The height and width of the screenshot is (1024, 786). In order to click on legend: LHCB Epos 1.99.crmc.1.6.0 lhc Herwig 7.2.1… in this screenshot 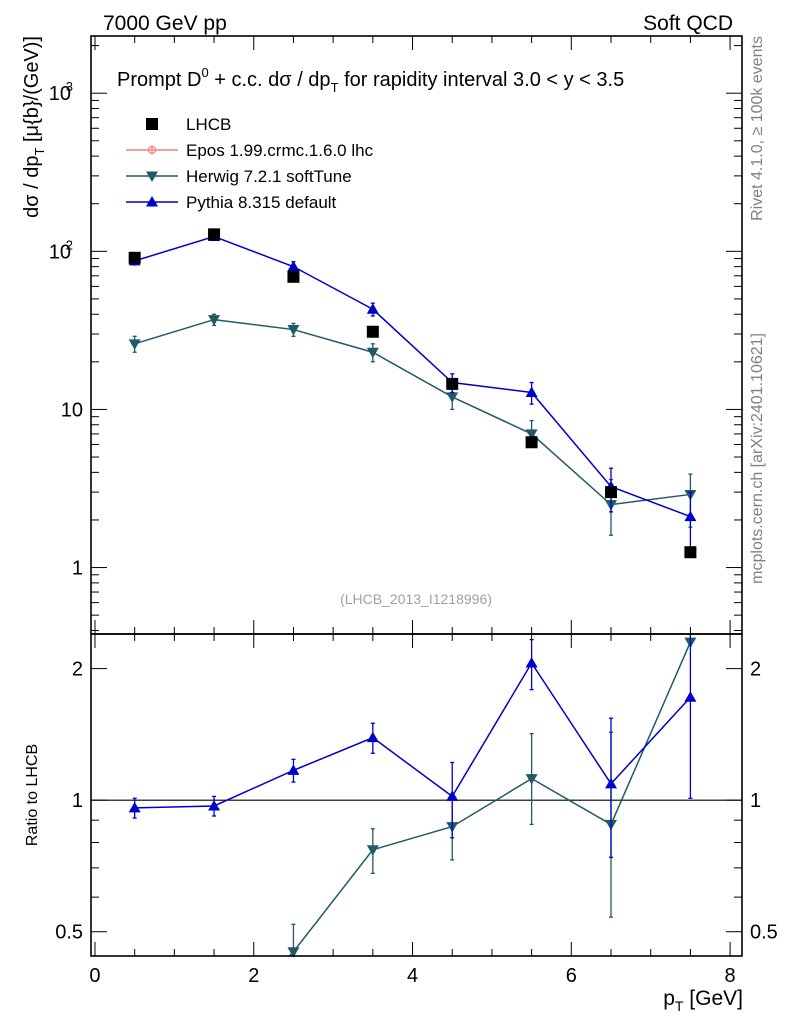, I will do `click(250, 163)`.